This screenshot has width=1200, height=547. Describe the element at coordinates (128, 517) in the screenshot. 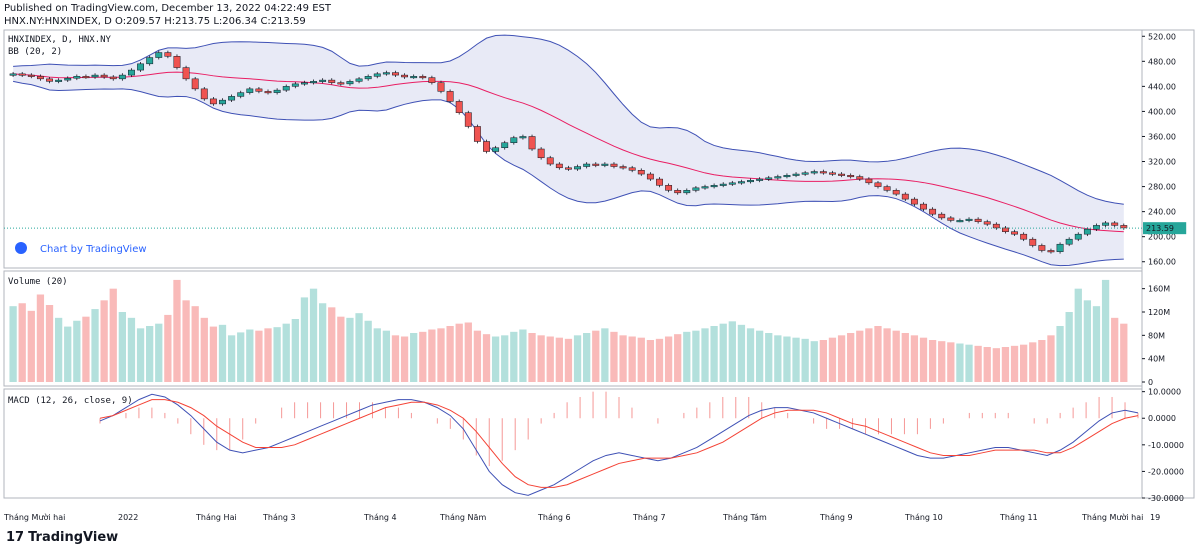

I see `x-tick-label: 2022` at that location.